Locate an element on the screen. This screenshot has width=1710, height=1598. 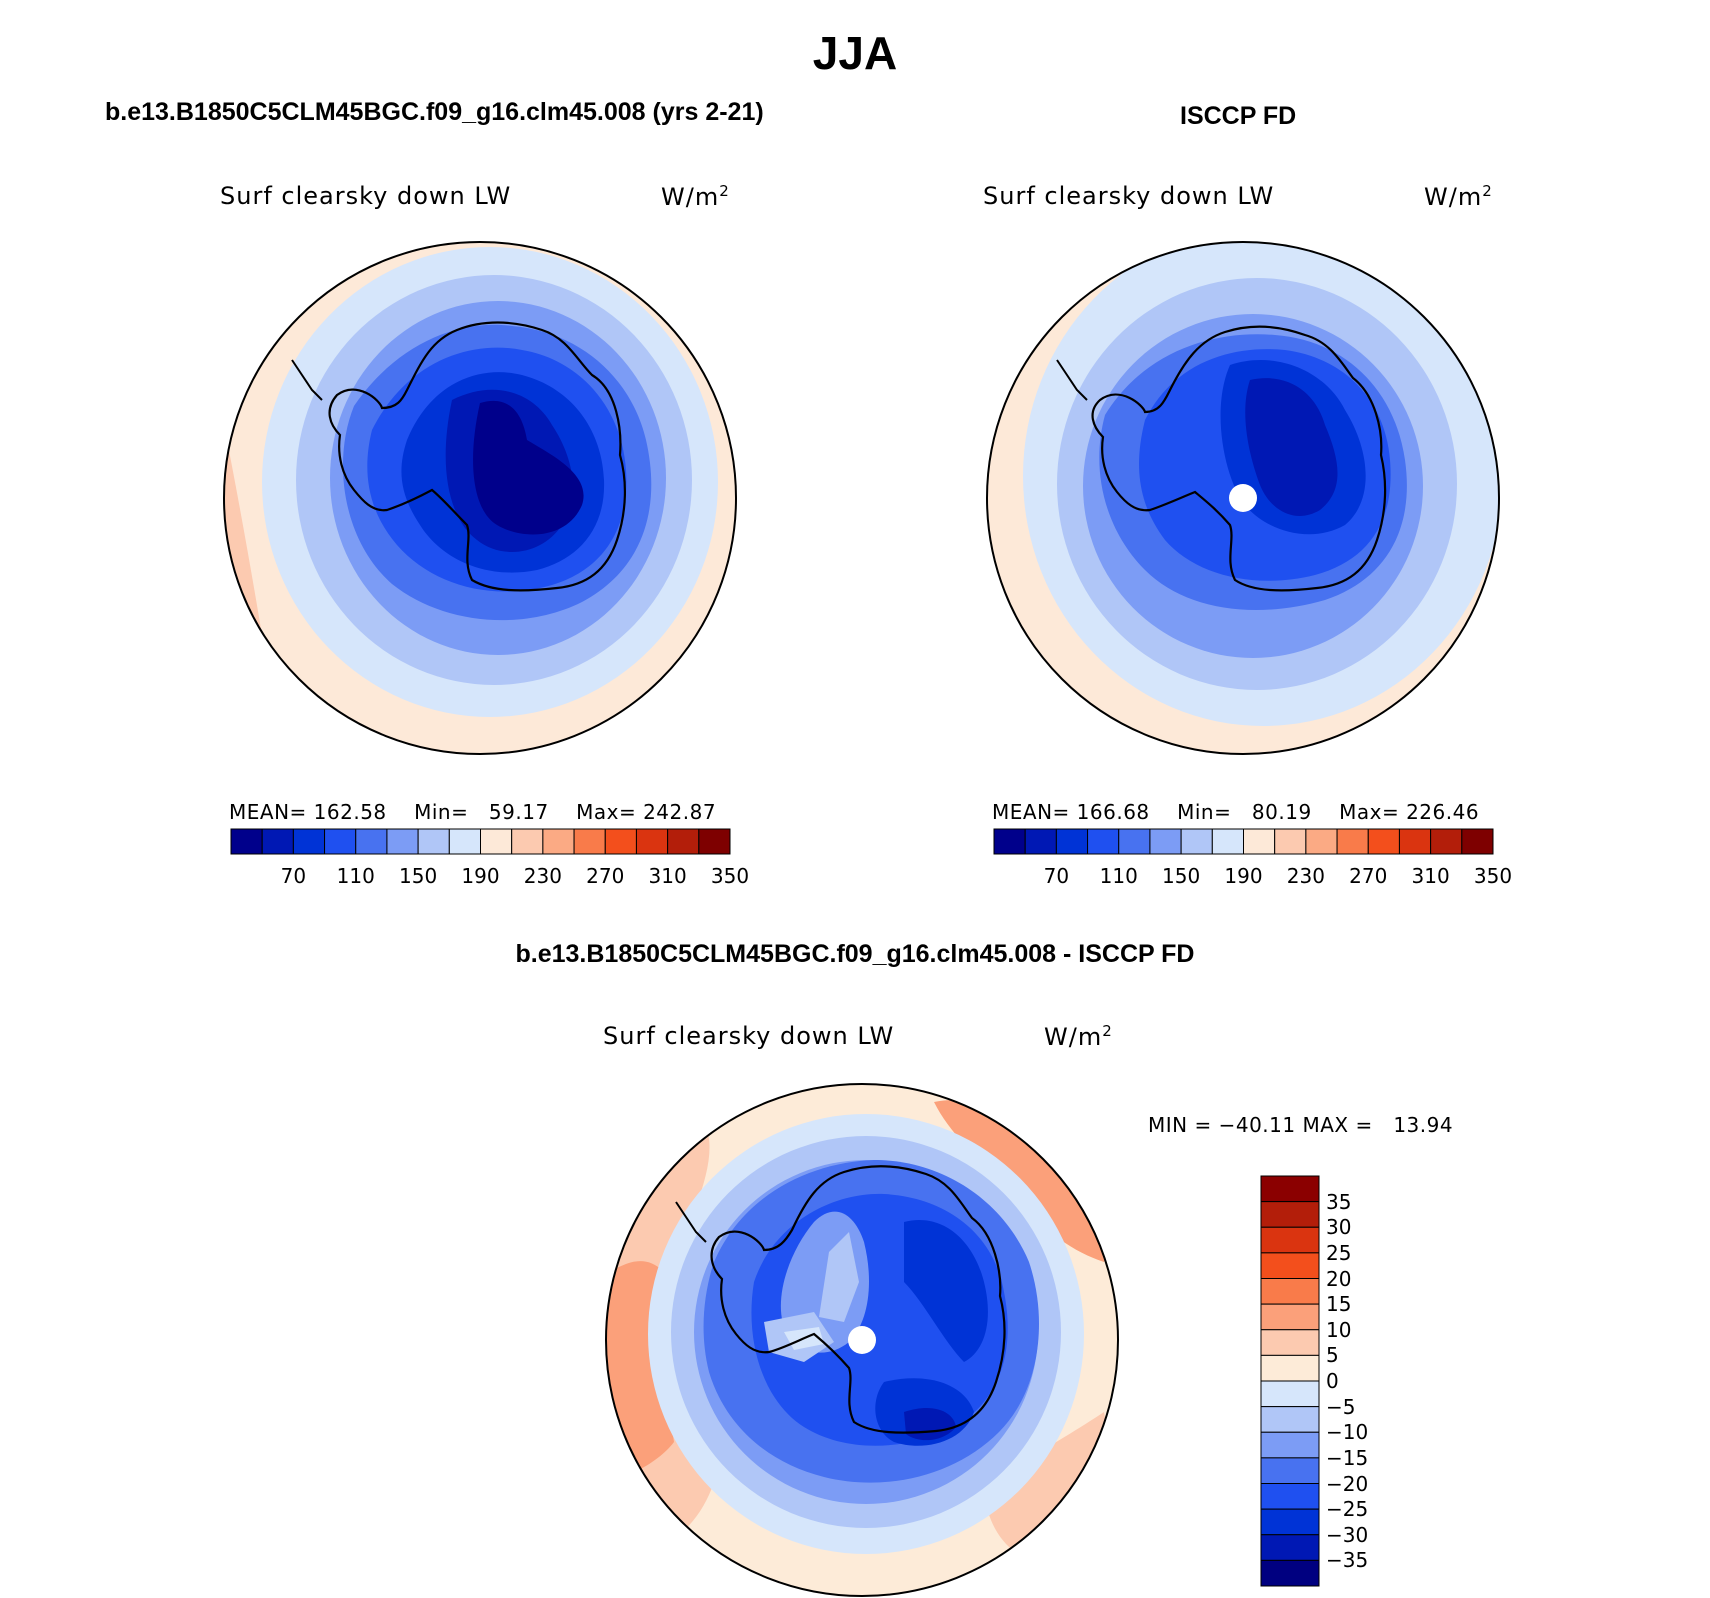
diff-colorbar-tick-label: 30 is located at coordinates (1339, 1227).